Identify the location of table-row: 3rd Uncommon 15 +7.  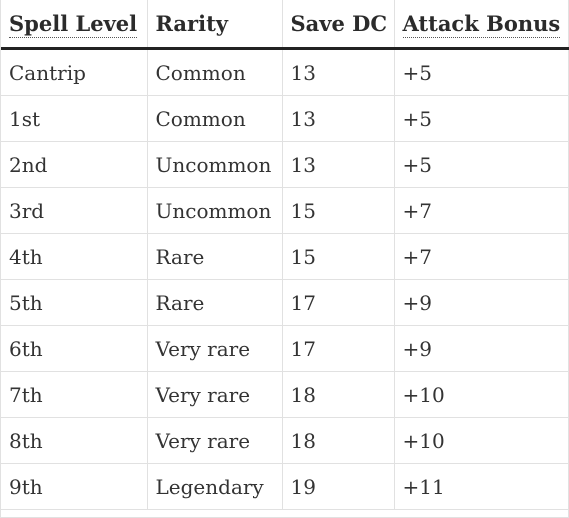
(285, 210).